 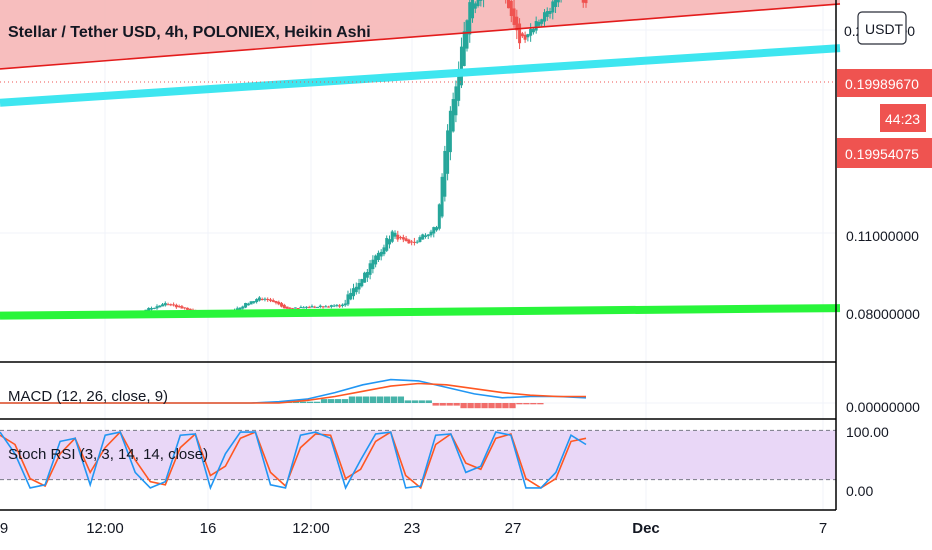 I want to click on stoch-scale-tick-0: 0.00, so click(x=859, y=491).